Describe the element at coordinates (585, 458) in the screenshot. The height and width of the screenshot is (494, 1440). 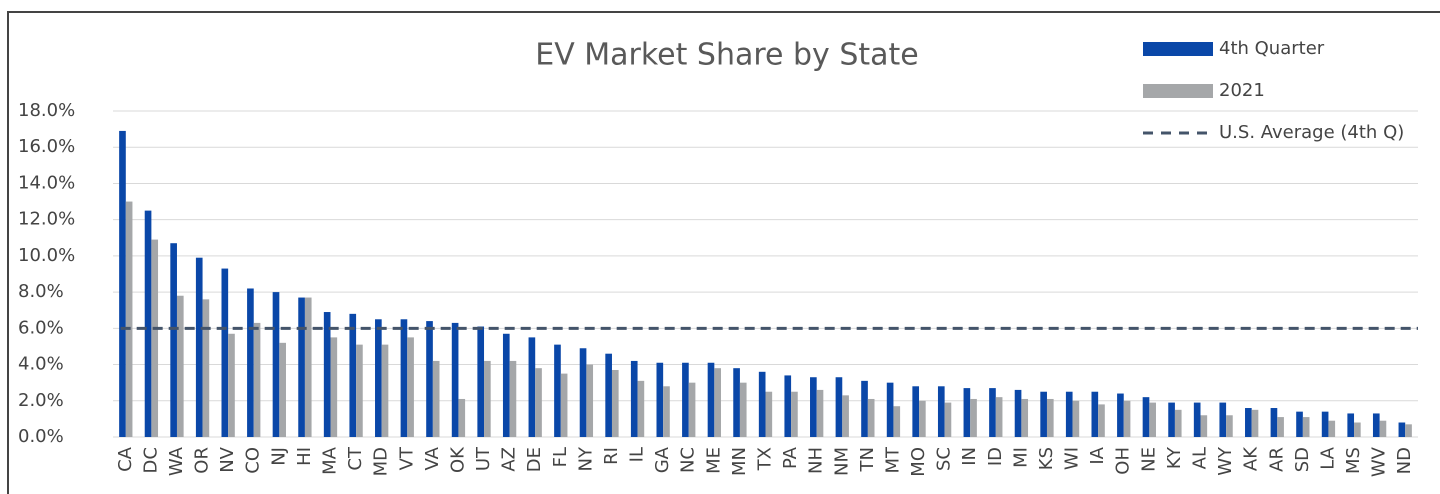
I see `x-tick-label: NY` at that location.